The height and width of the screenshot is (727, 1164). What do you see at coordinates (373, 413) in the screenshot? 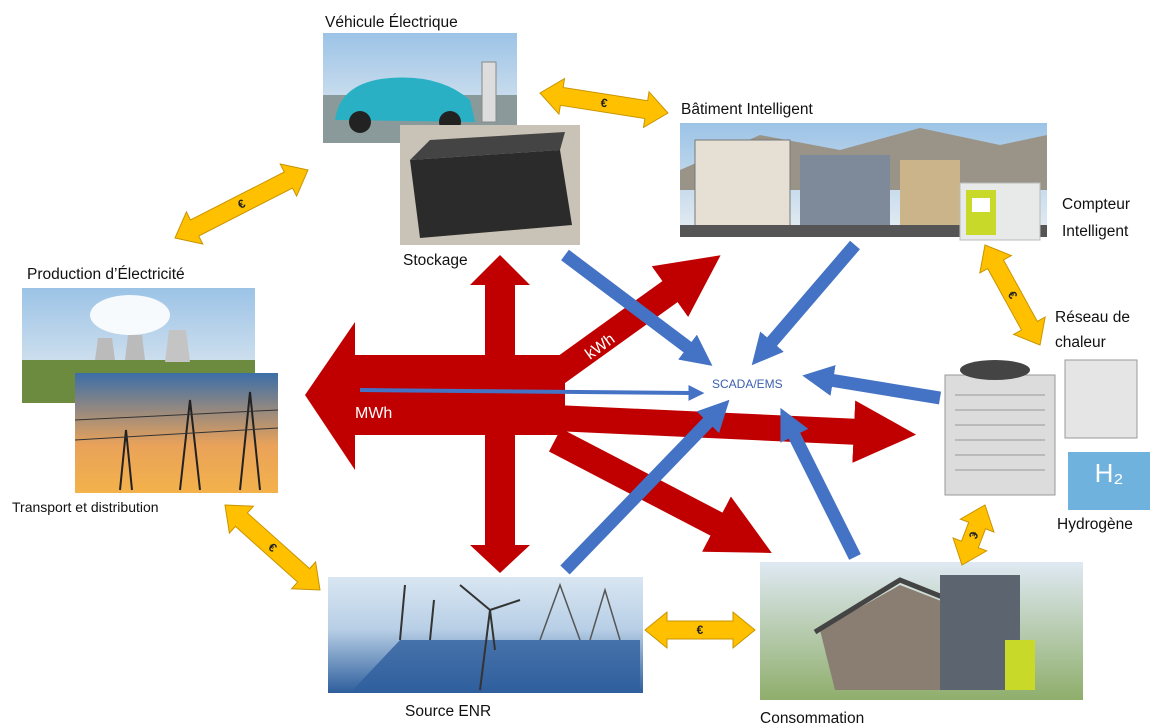
I see `mwh-label: MWh` at bounding box center [373, 413].